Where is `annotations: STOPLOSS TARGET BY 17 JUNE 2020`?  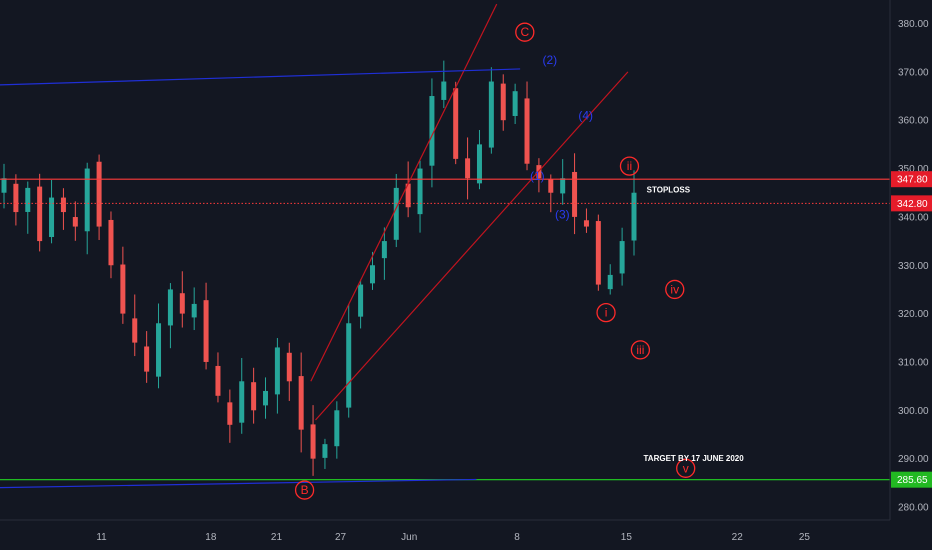
annotations: STOPLOSS TARGET BY 17 JUNE 2020 is located at coordinates (694, 324).